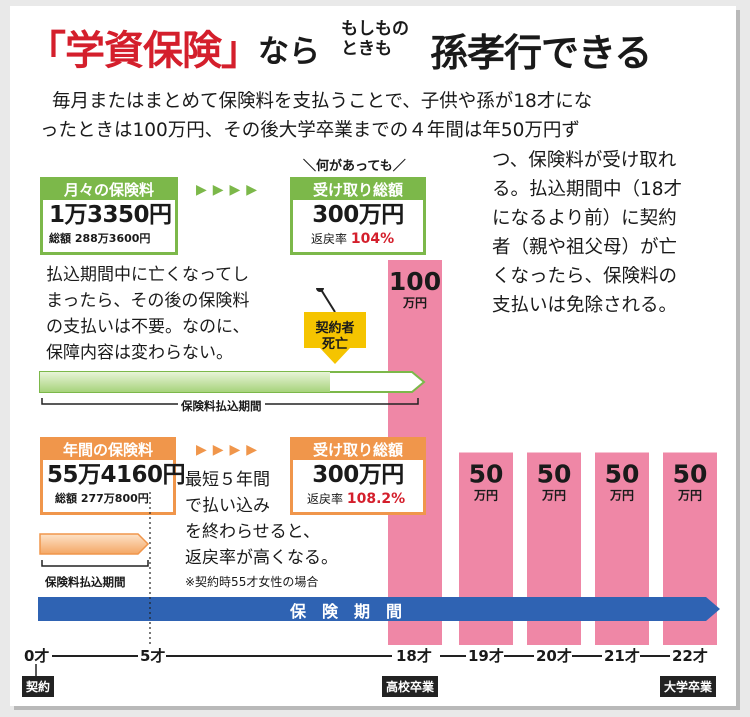  Describe the element at coordinates (221, 406) in the screenshot. I see `payment-period-label-top: 保険料払込期間` at that location.